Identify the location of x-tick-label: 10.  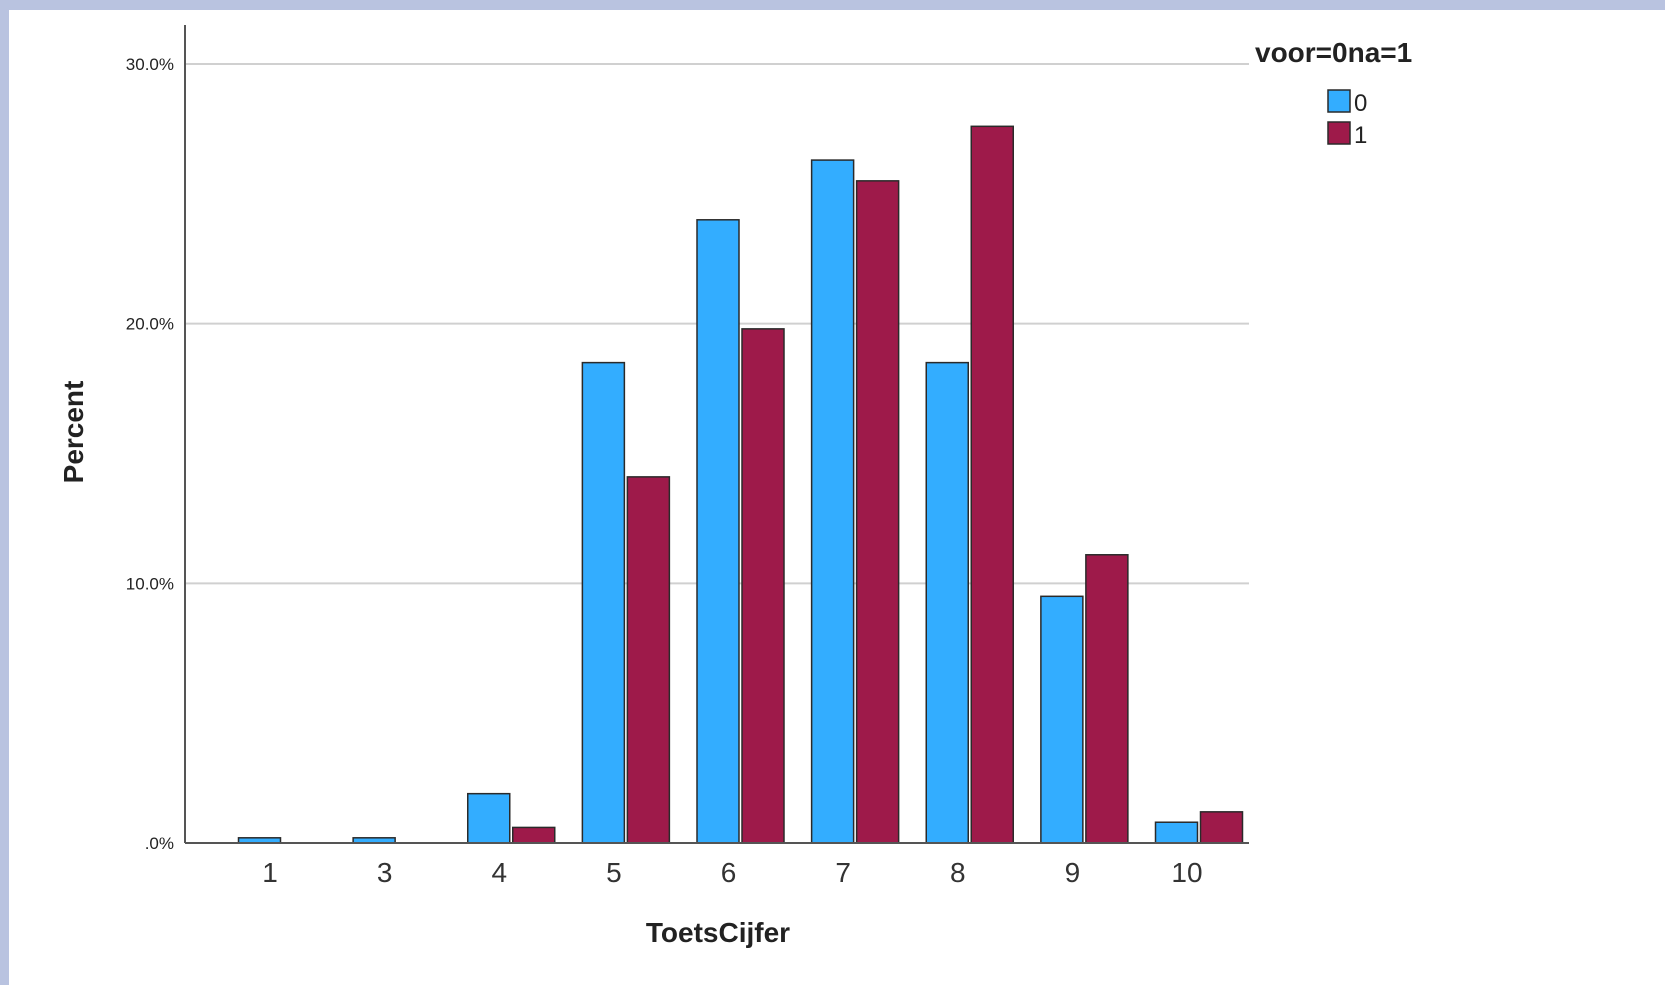
(1186, 872).